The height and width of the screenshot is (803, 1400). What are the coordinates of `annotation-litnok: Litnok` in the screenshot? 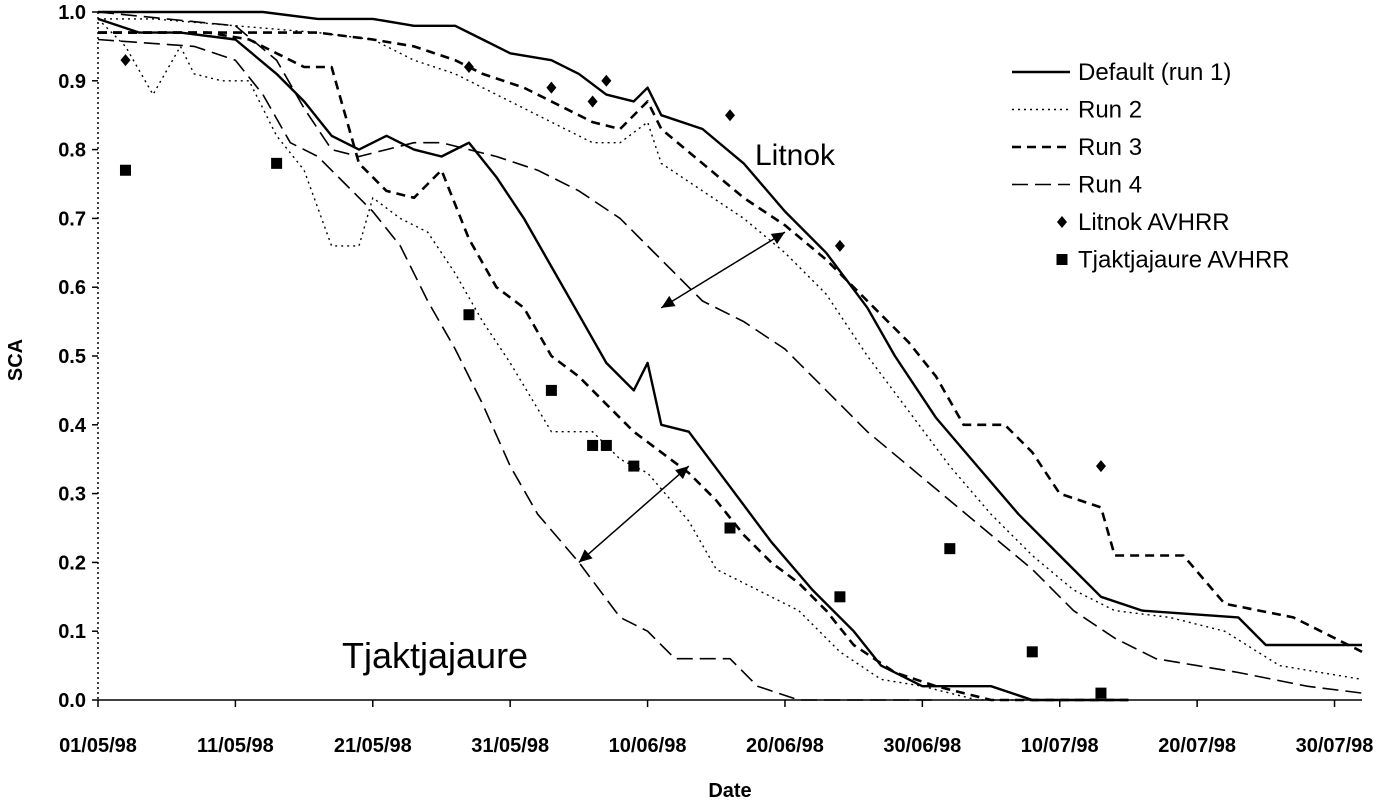 It's located at (795, 155).